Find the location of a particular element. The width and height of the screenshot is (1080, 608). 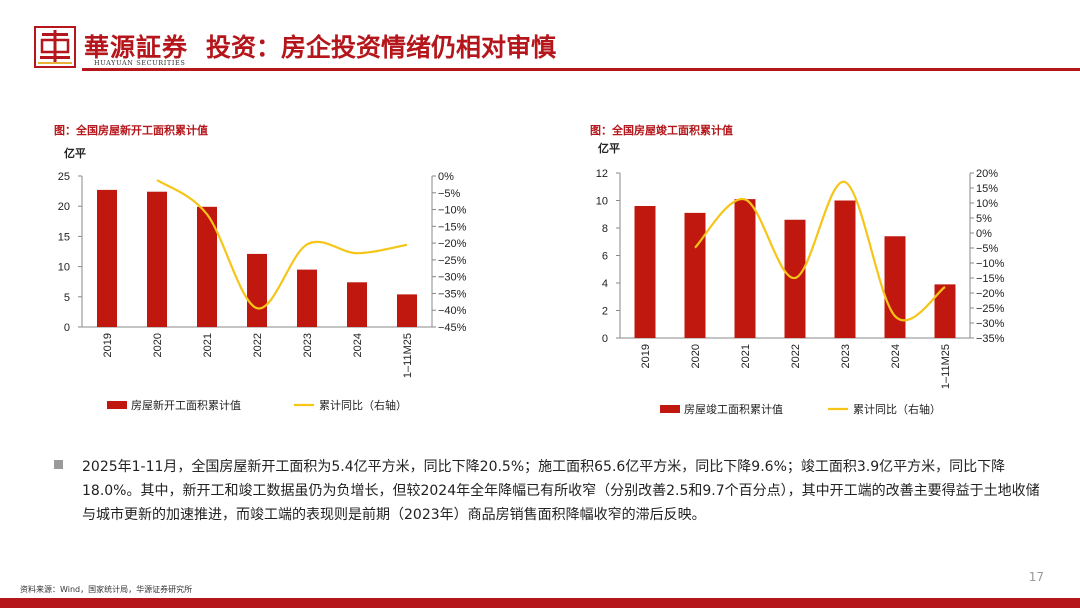

chart2-y2-tick-label: −30% is located at coordinates (990, 324).